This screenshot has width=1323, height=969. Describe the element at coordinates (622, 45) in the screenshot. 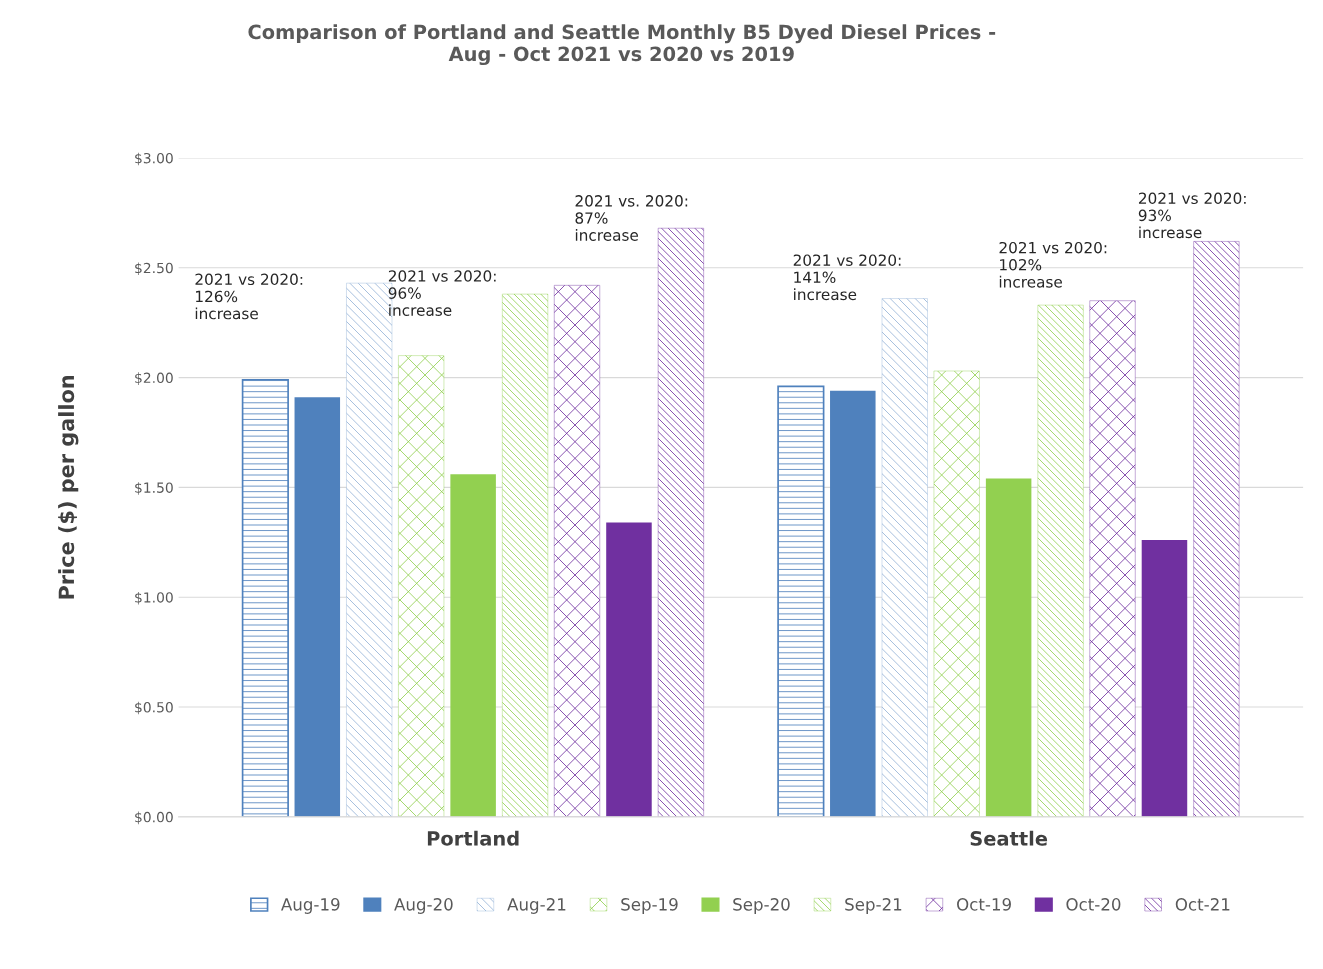

I see `chart-title: Comparison of Portland and Seattle Monthly B5 Dyed Diesel Prices - Aug - Oct 2021 vs 2020 vs 2019` at that location.